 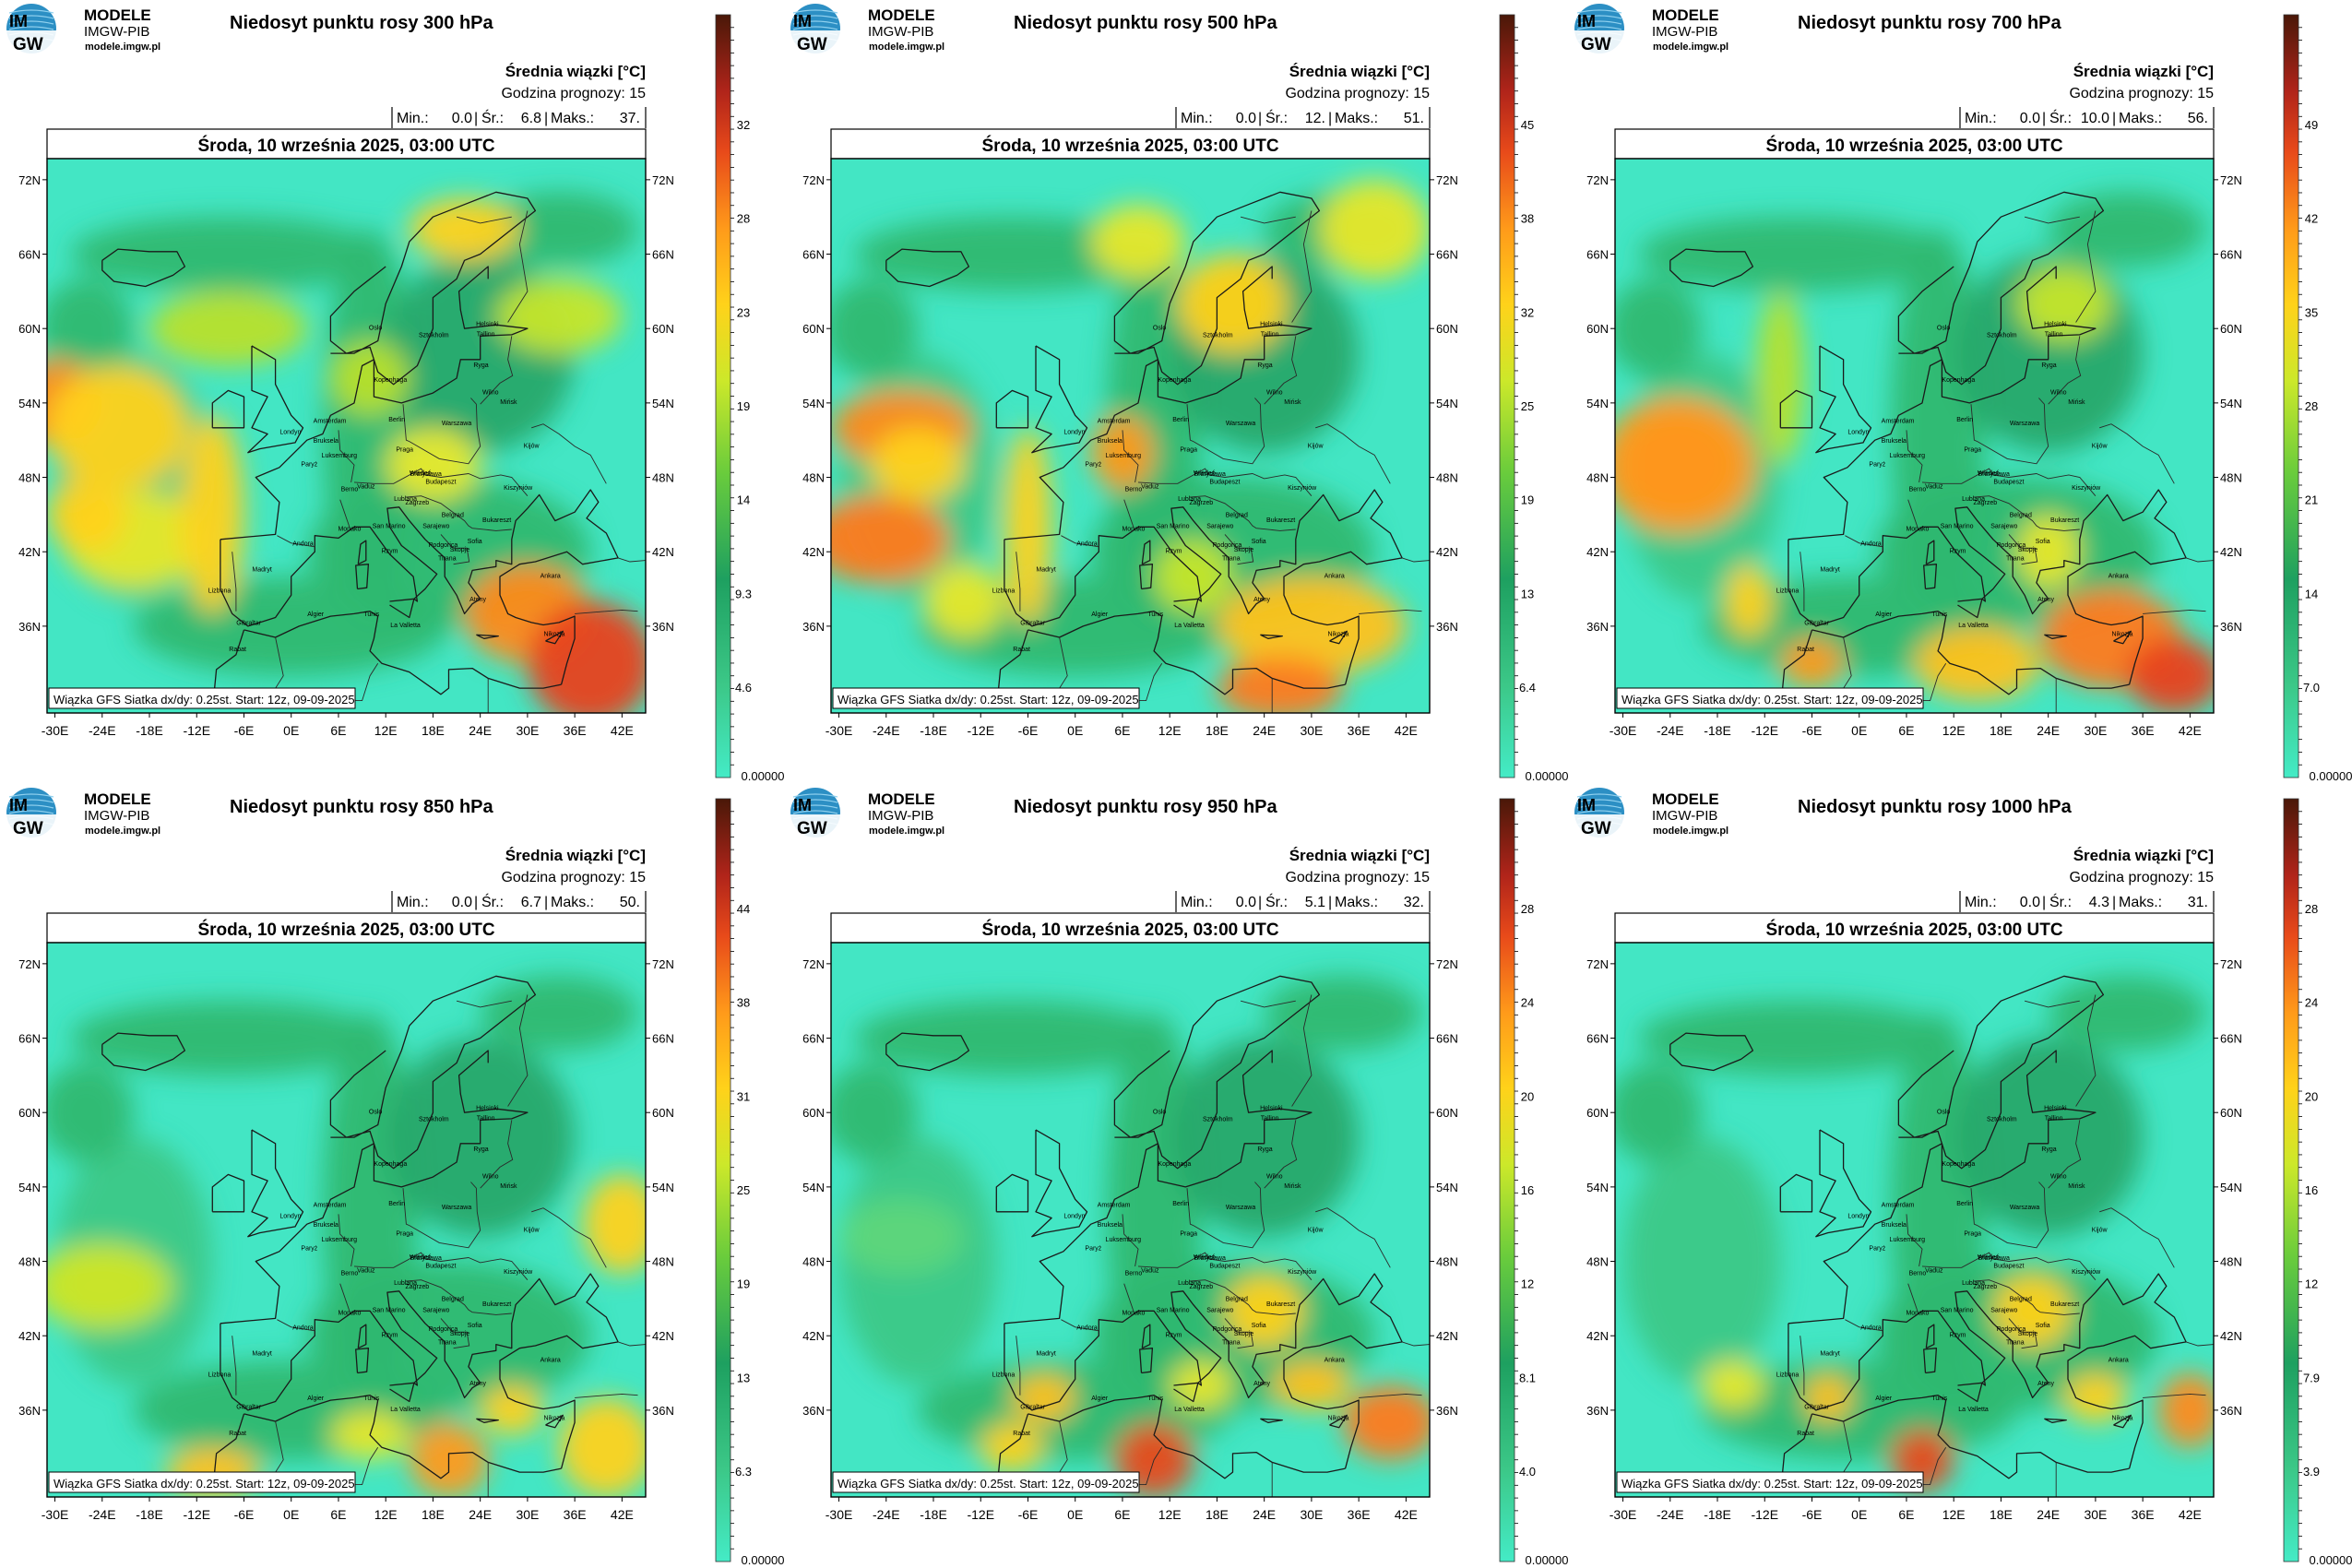 I want to click on city-label: Mińsk, so click(x=508, y=1186).